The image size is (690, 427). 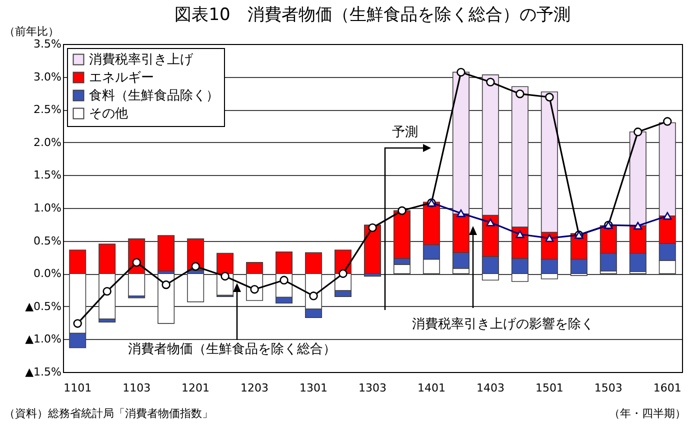 What do you see at coordinates (372, 388) in the screenshot?
I see `x-tick-label: 1303` at bounding box center [372, 388].